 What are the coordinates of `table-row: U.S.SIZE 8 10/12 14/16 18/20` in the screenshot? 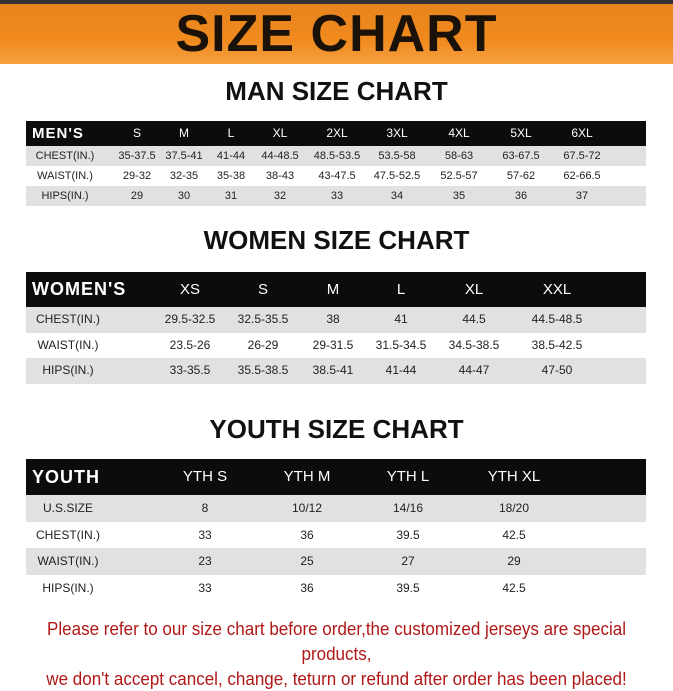 It's located at (336, 508).